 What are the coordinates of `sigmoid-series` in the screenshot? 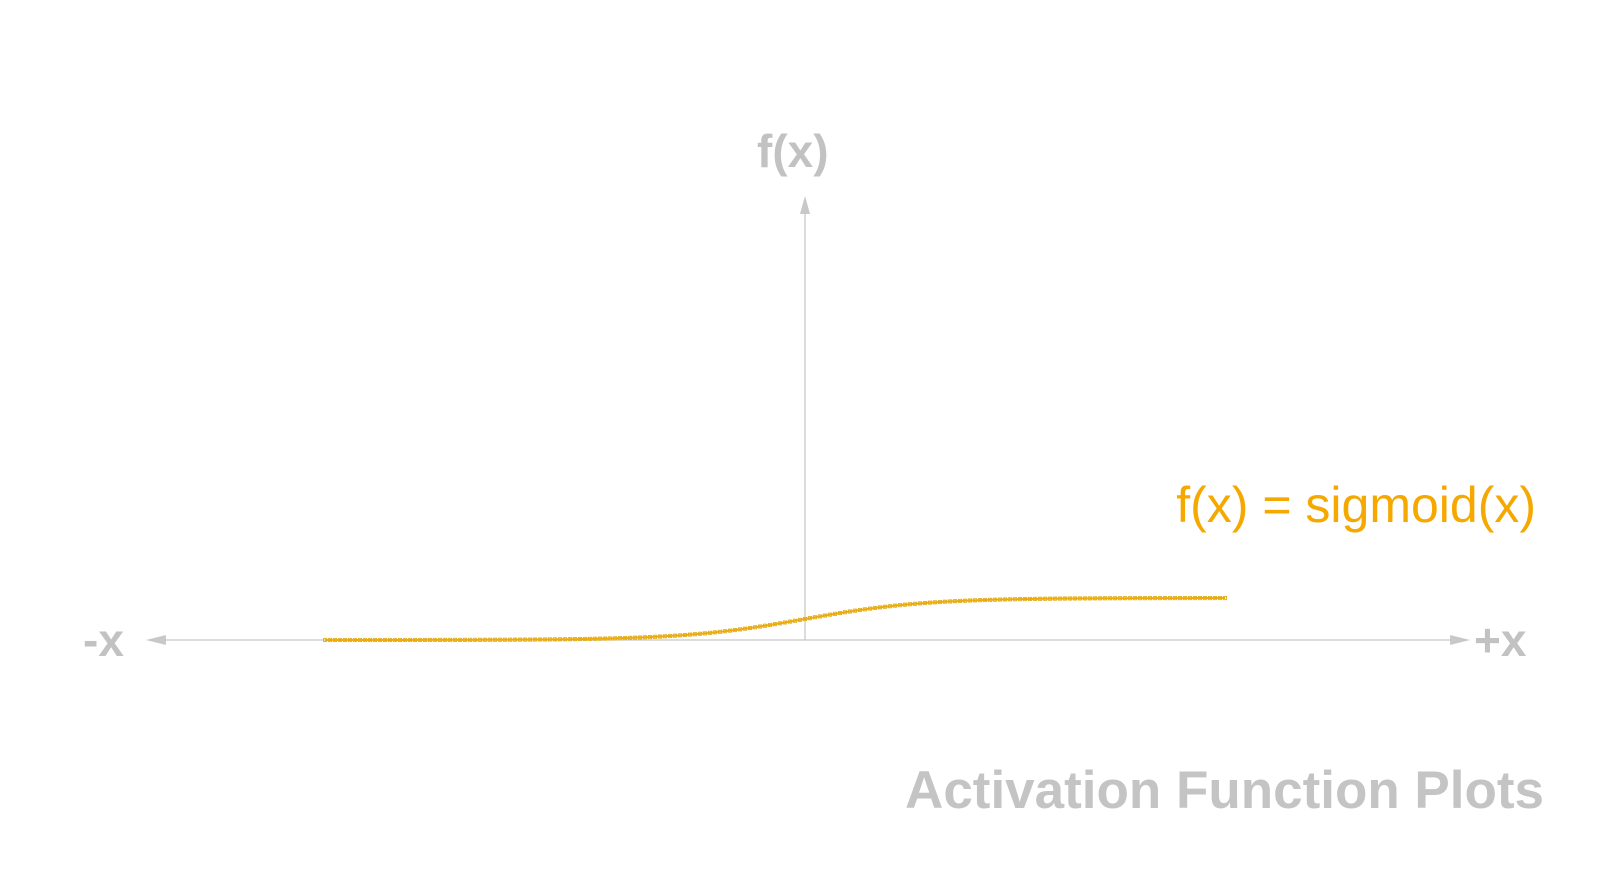 It's located at (775, 619).